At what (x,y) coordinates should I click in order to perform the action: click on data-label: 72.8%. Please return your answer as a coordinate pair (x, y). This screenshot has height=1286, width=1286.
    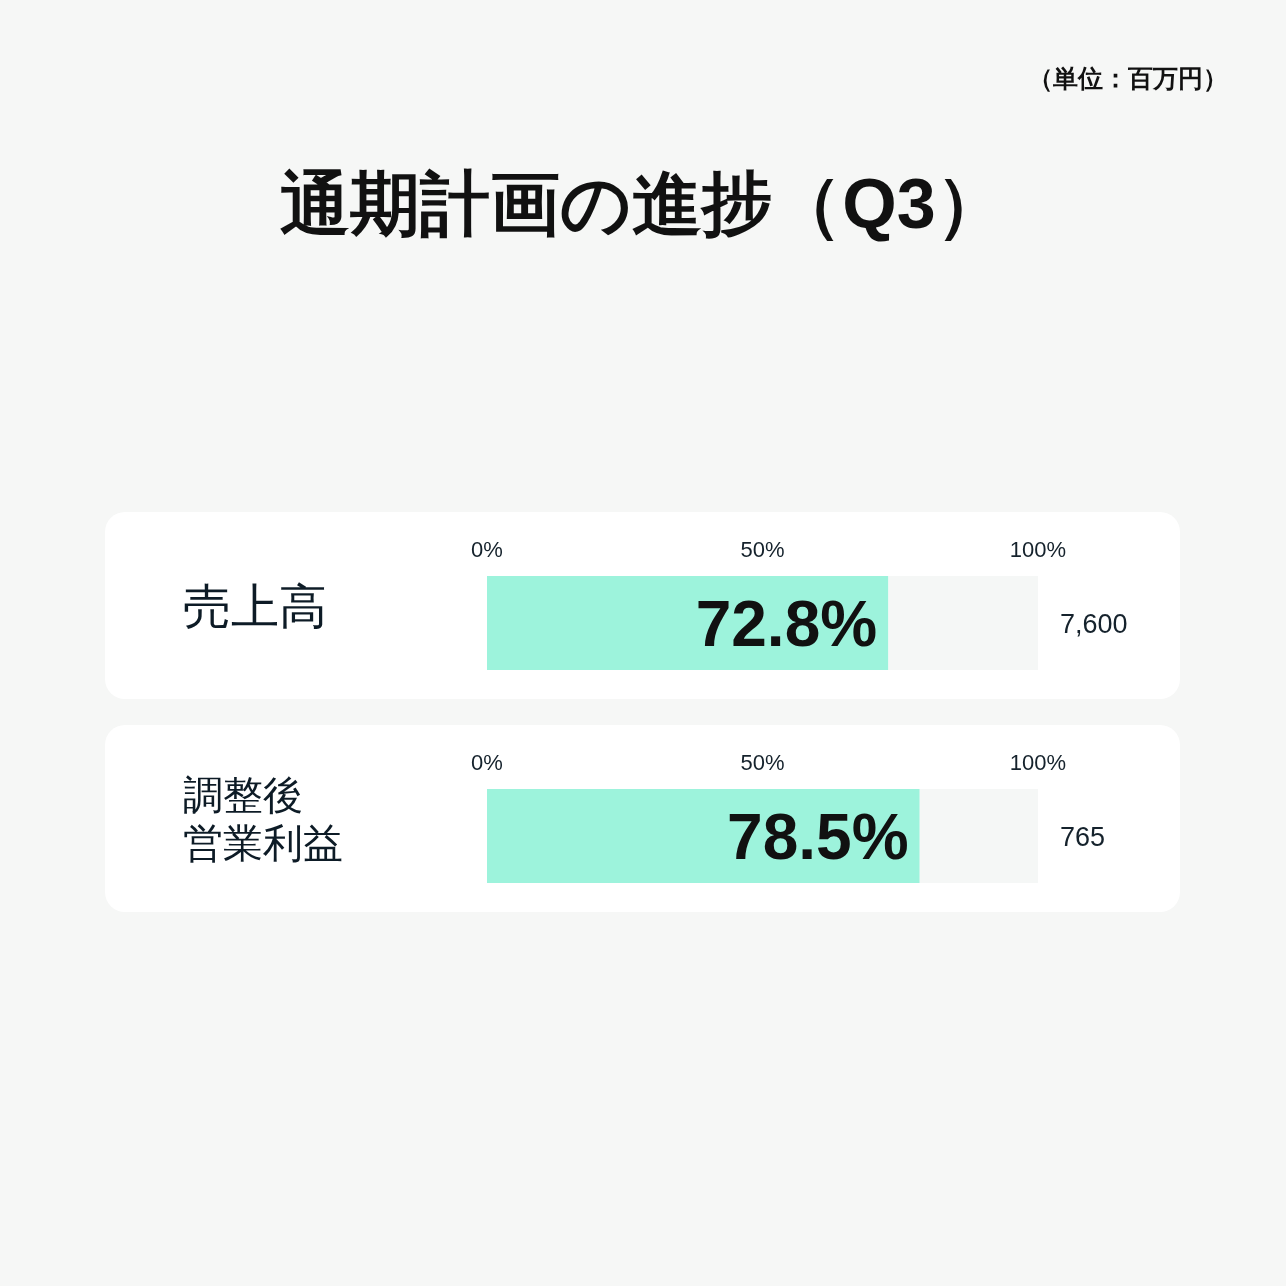
    Looking at the image, I should click on (786, 624).